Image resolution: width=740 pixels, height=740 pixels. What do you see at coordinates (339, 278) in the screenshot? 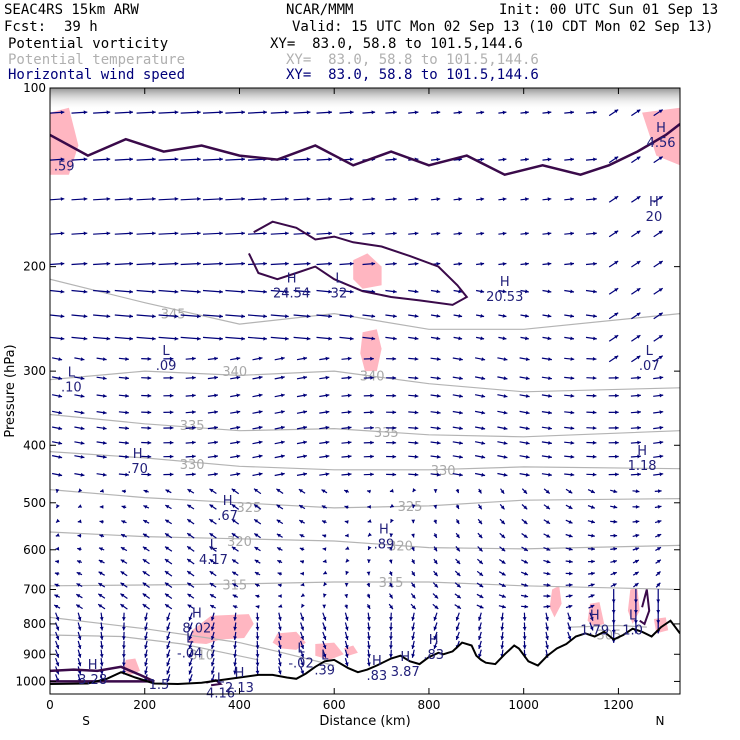
I see `extremum-letter: L` at bounding box center [339, 278].